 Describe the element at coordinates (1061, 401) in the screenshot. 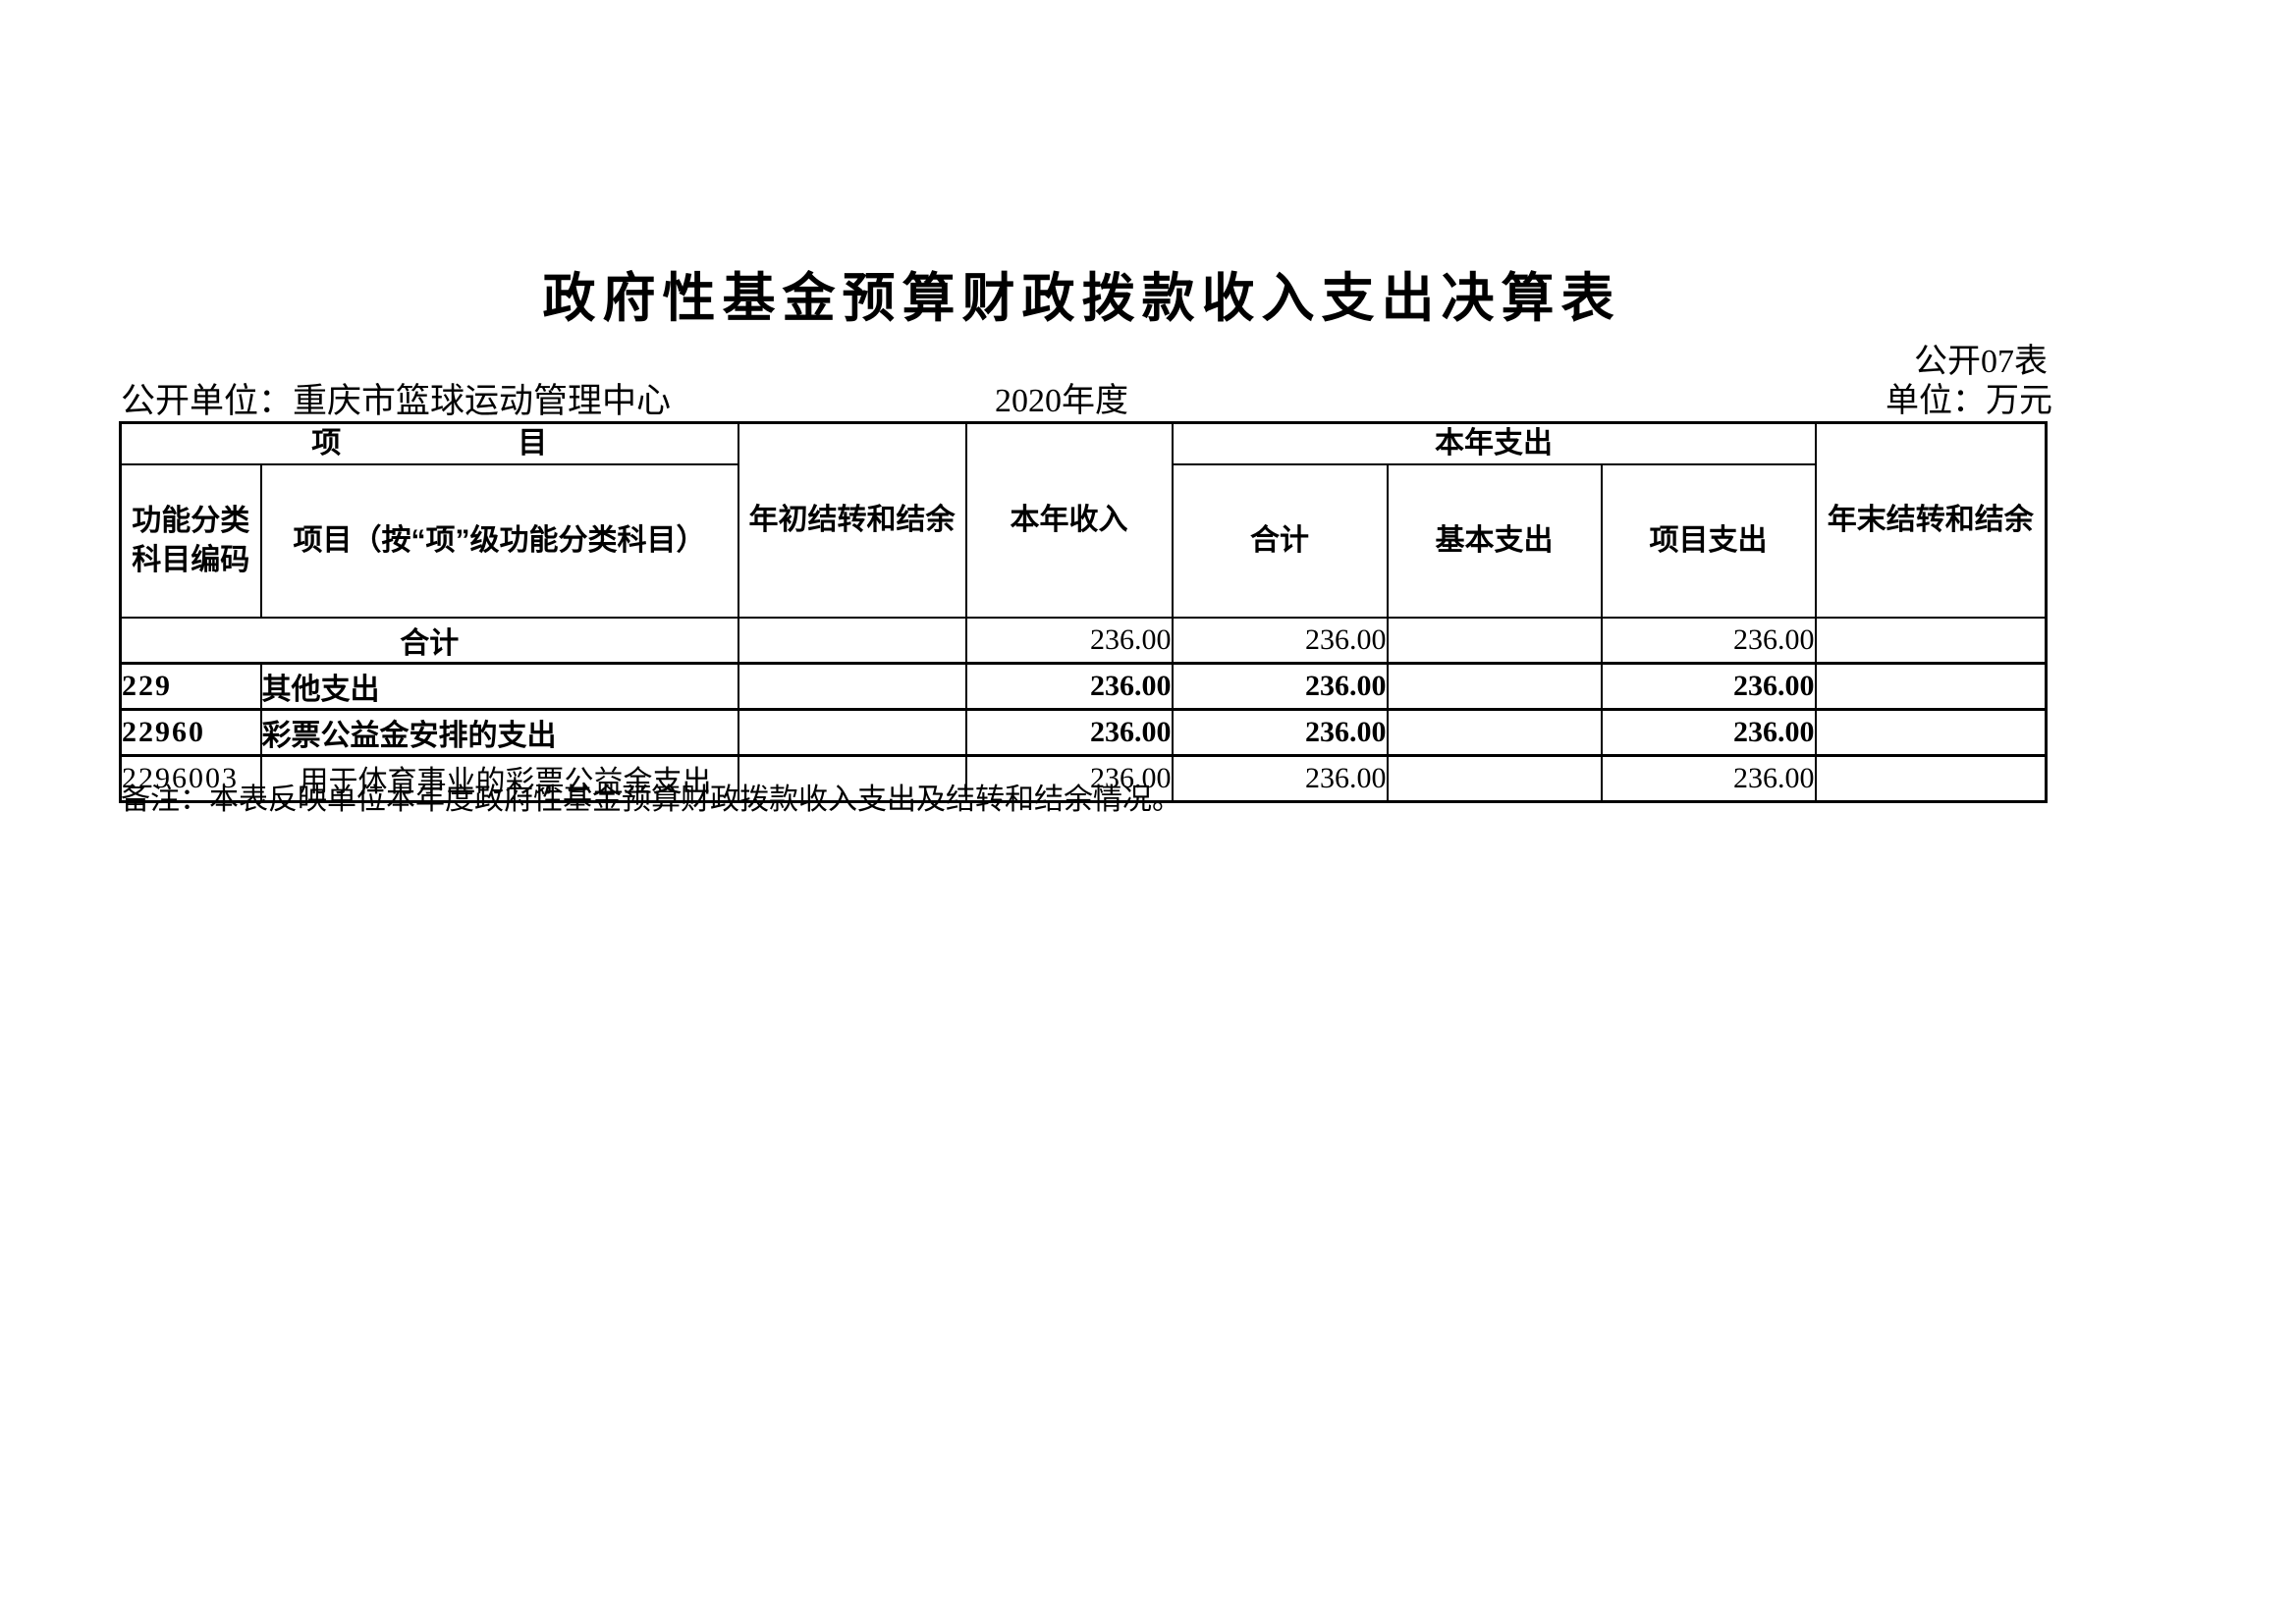

I see `fiscal-year-label: 2020年度` at that location.